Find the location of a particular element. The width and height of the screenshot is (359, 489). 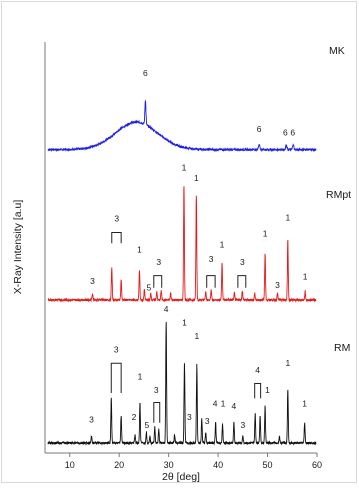

x-tick-label: 30 is located at coordinates (169, 465).